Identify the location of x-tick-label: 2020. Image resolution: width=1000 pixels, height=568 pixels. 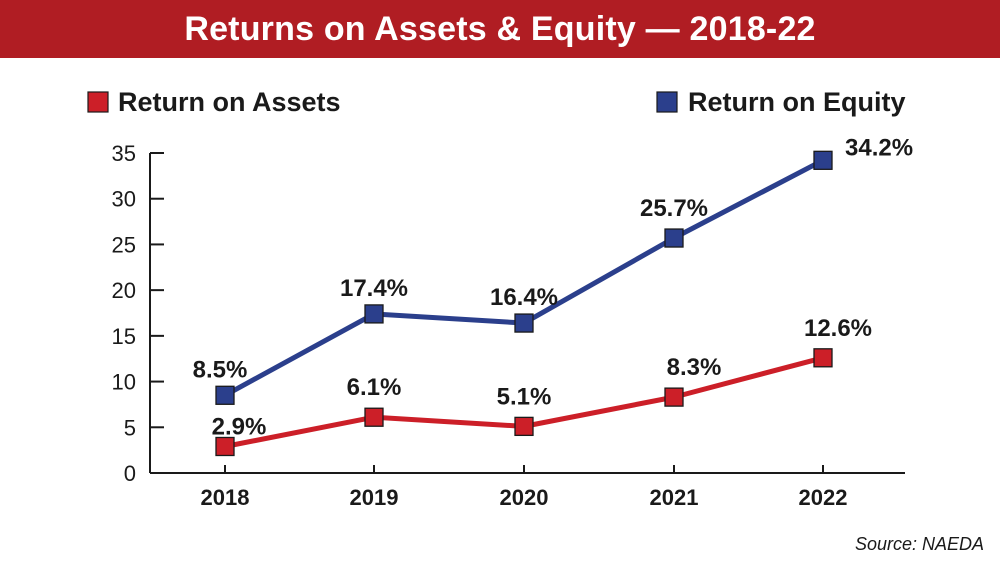
(524, 497).